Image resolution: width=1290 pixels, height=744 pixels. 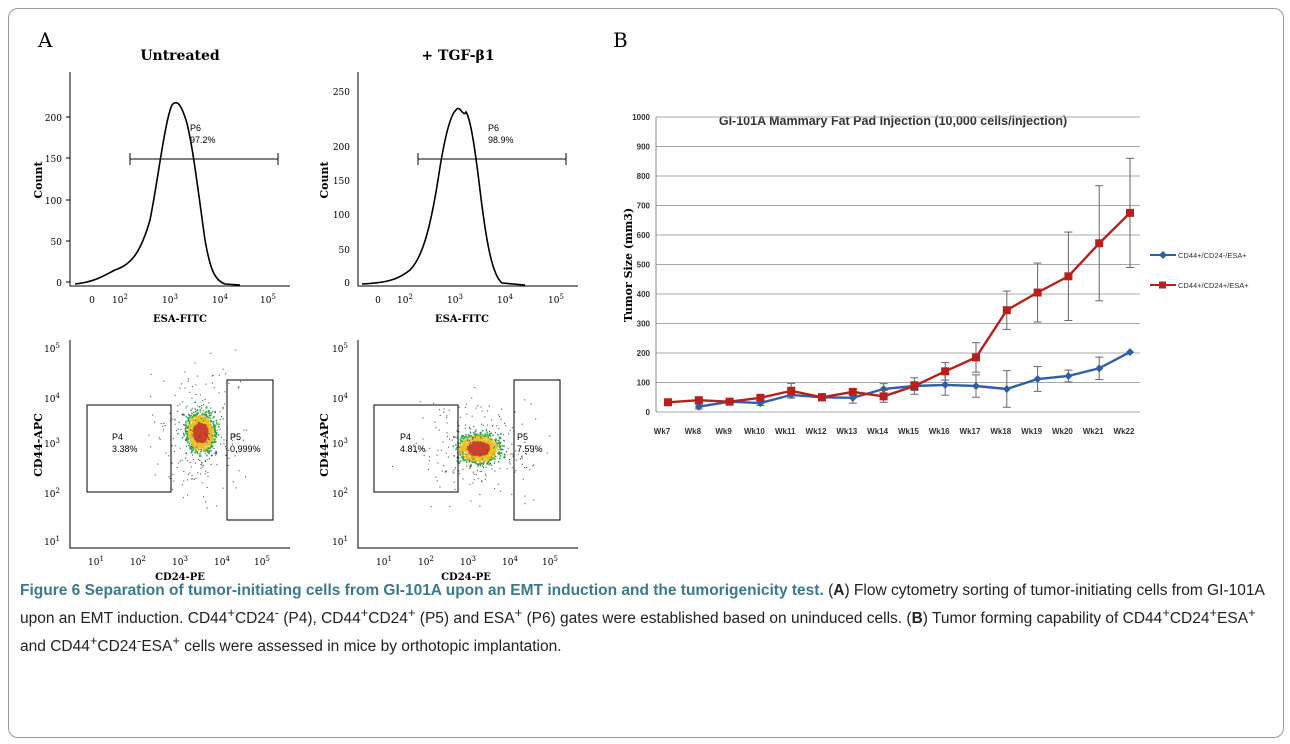 What do you see at coordinates (976, 357) in the screenshot?
I see `data-point` at bounding box center [976, 357].